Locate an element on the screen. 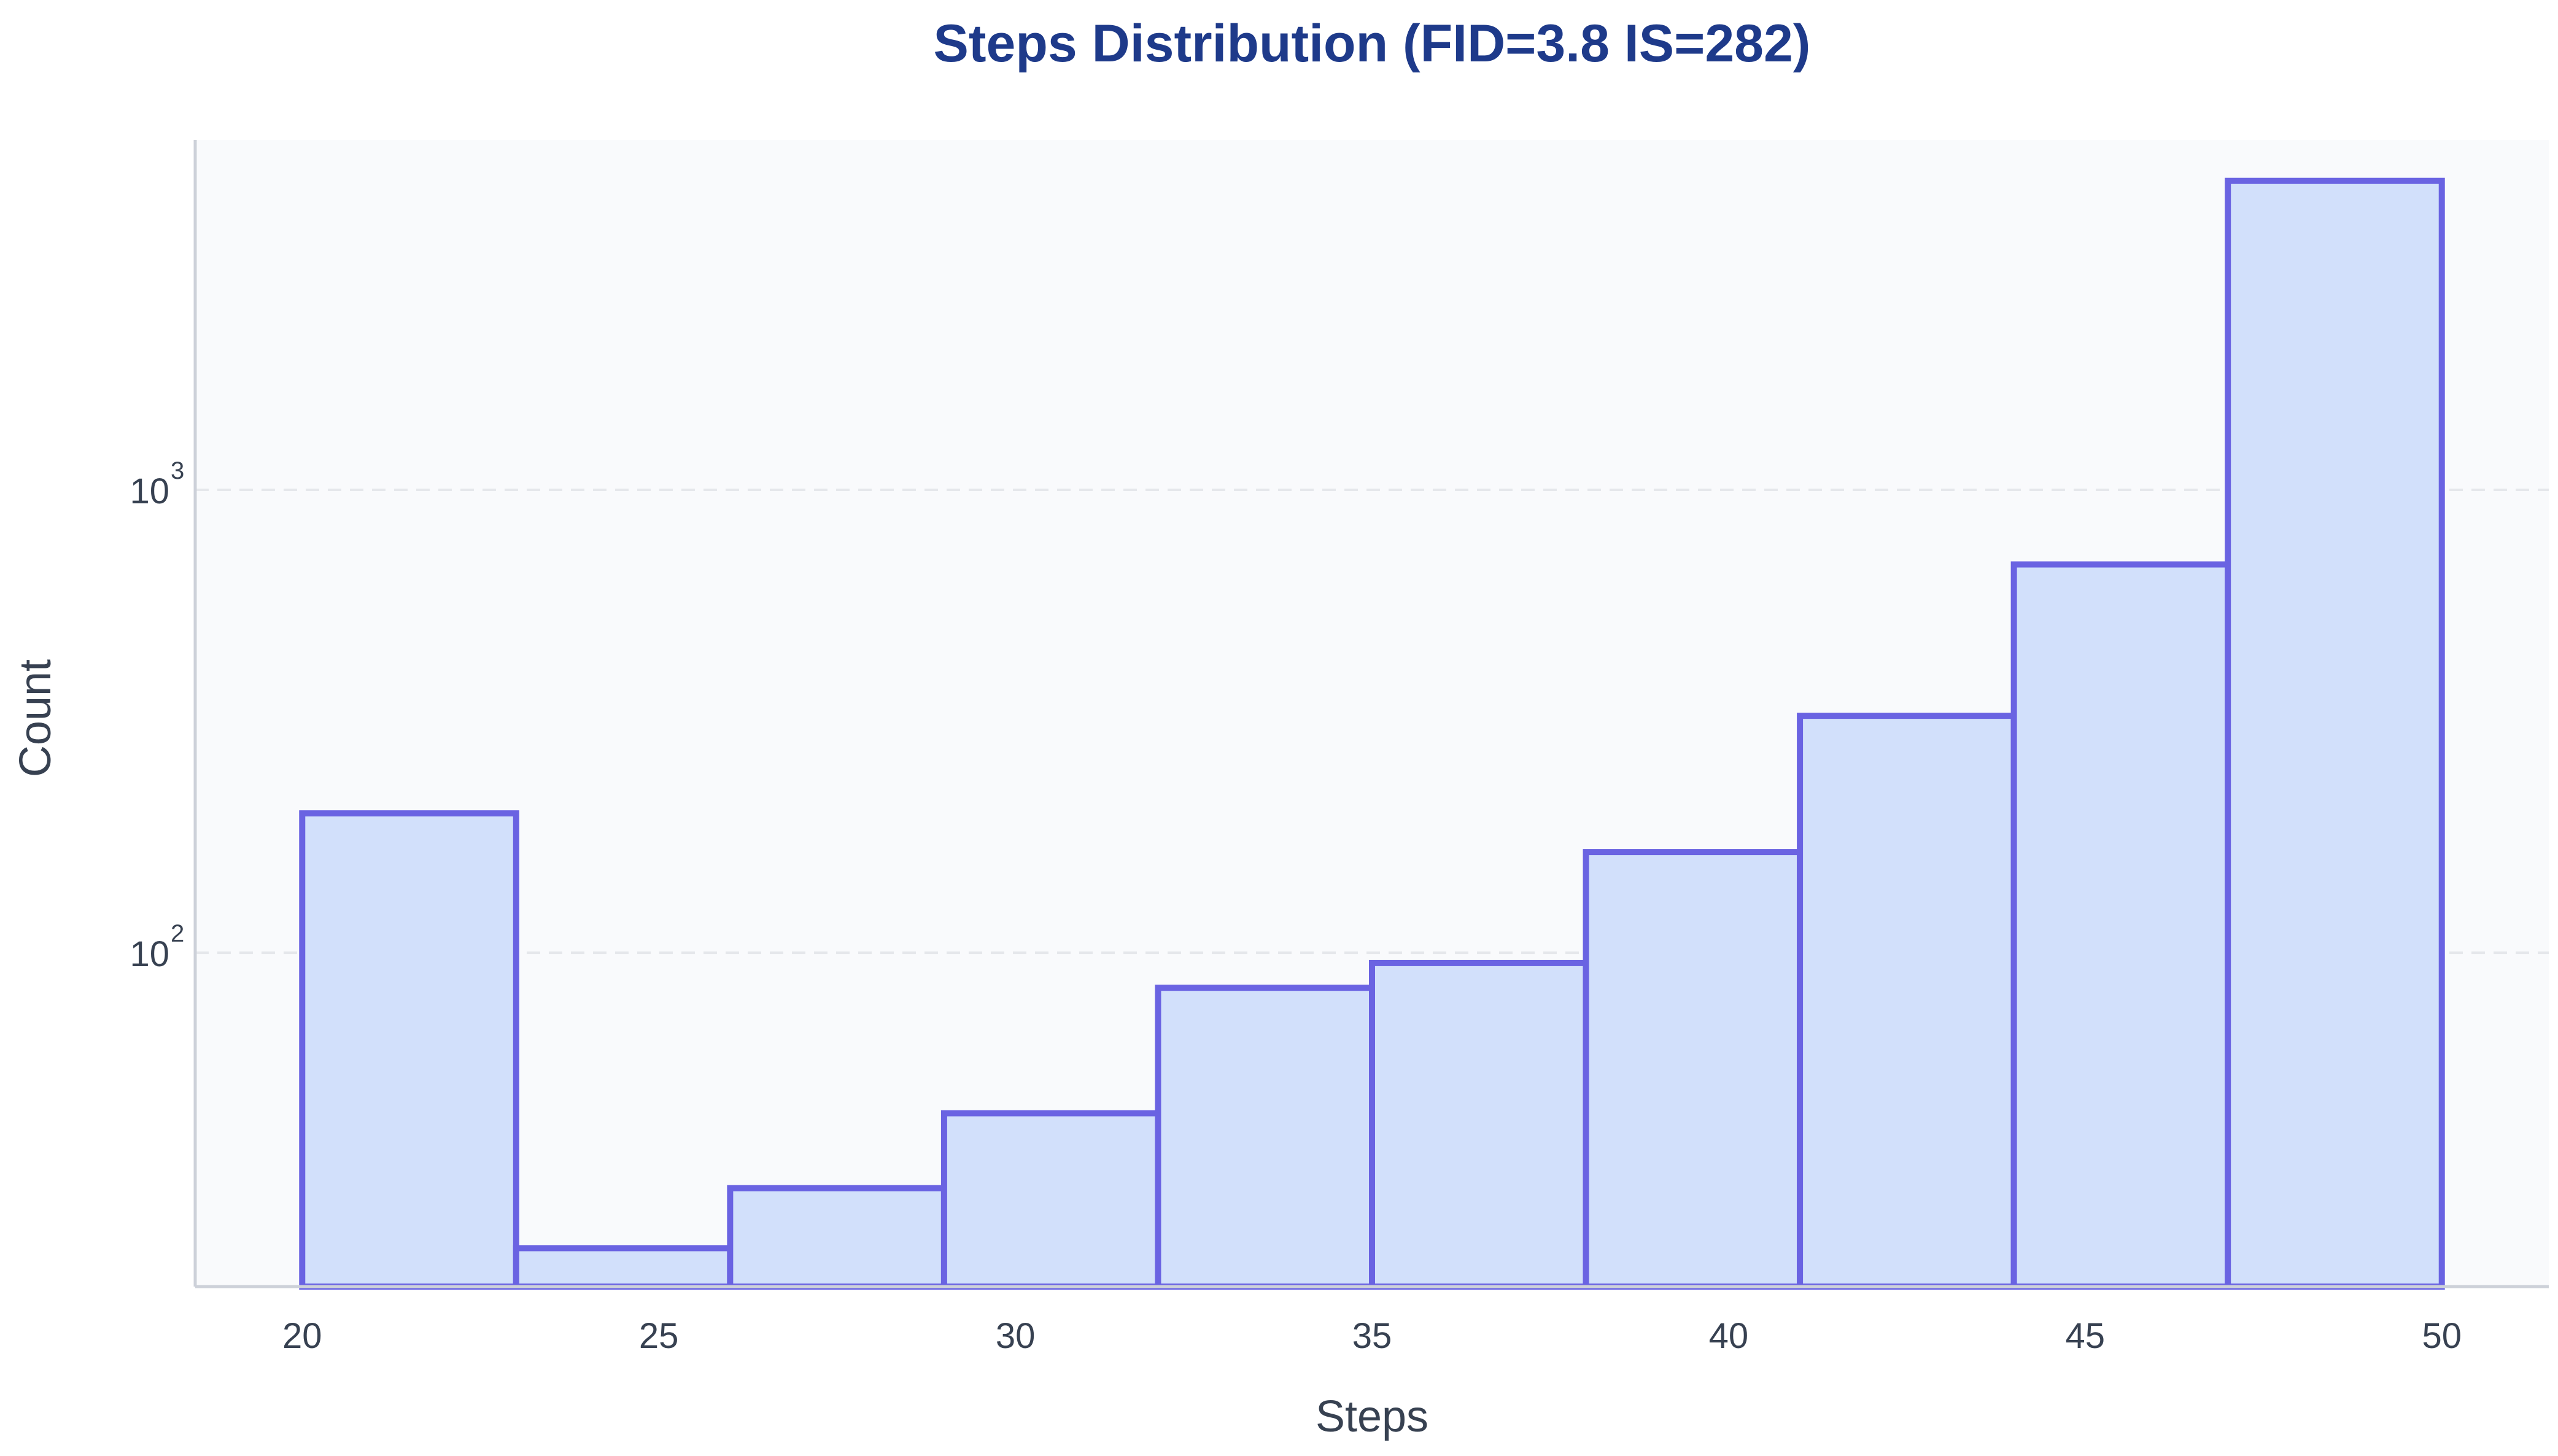 Image resolution: width=2558 pixels, height=1456 pixels. x-tick-label: 45 is located at coordinates (2086, 1336).